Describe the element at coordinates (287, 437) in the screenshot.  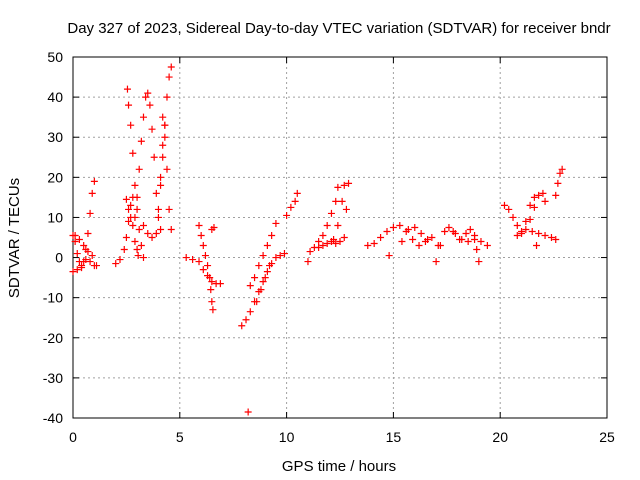
I see `x-tick-label: 10` at that location.